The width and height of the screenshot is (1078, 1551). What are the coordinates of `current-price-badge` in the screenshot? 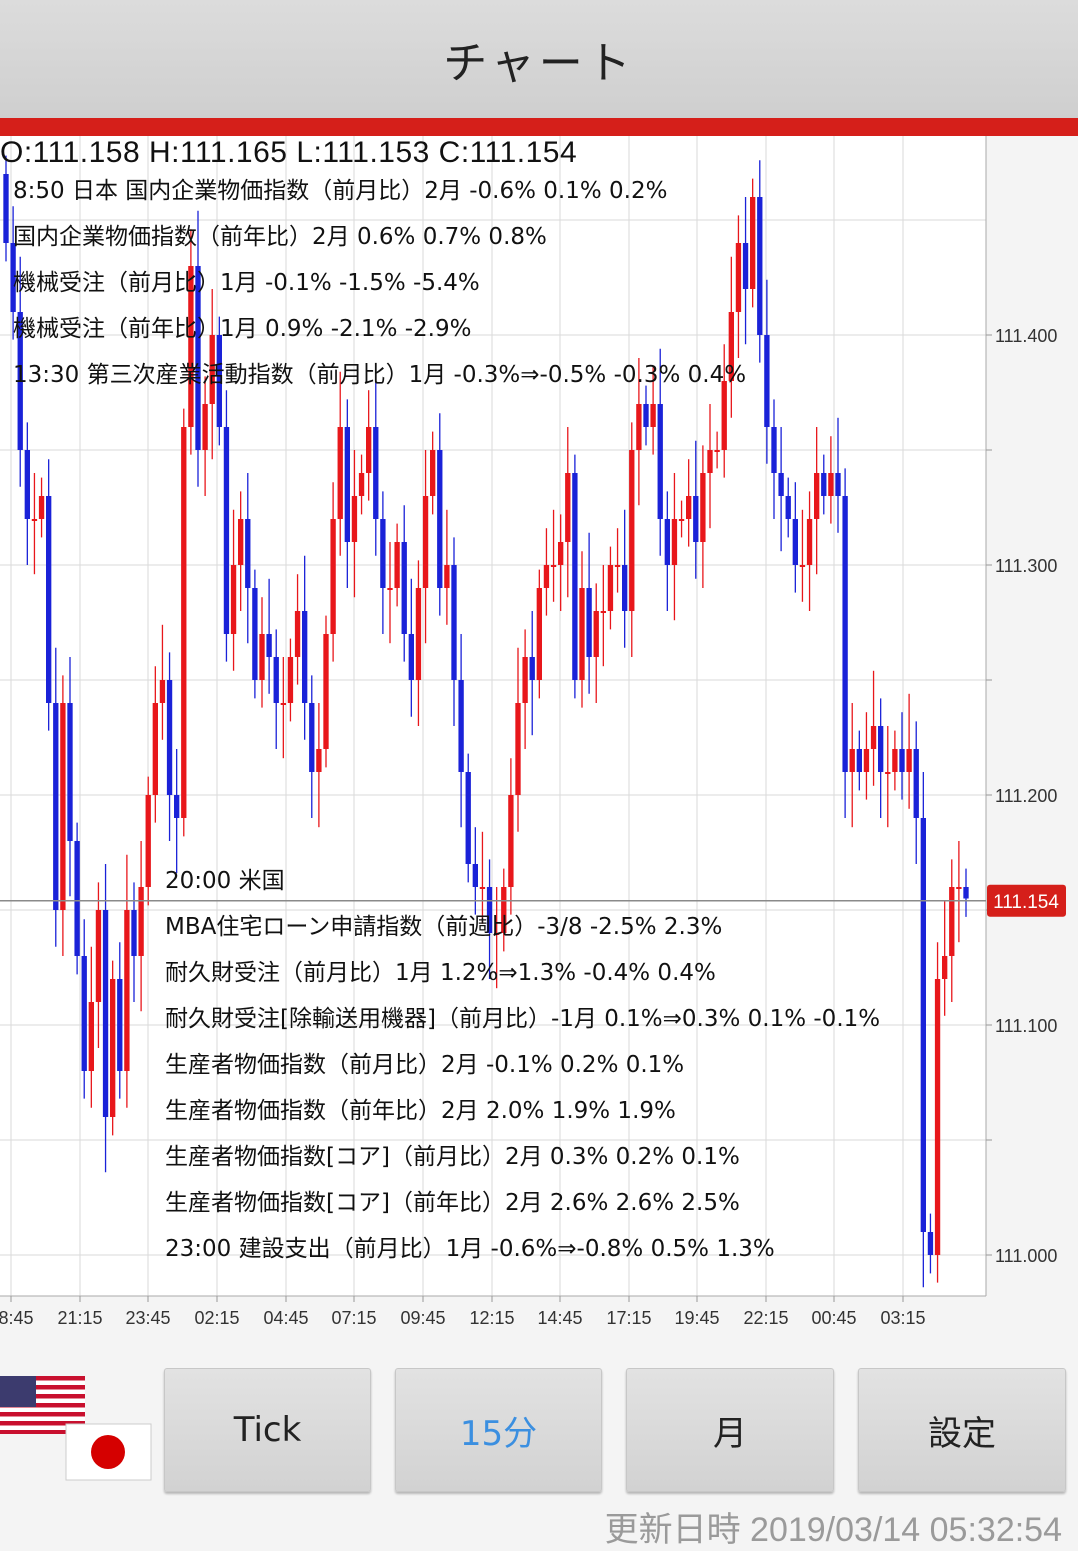 It's located at (1026, 900).